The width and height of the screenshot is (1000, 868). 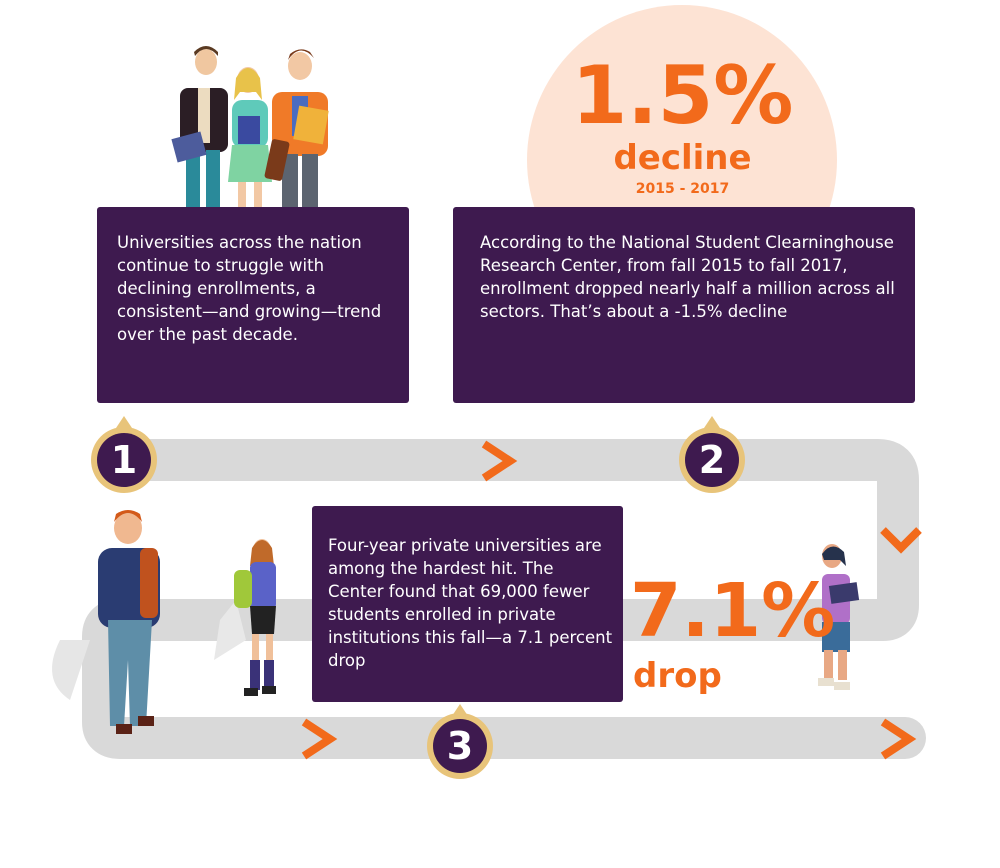 What do you see at coordinates (106, 622) in the screenshot?
I see `walking-student-illustration` at bounding box center [106, 622].